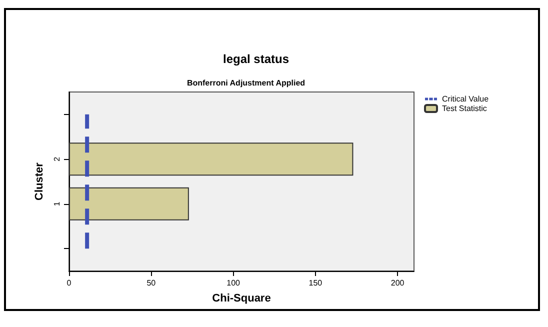 This screenshot has width=548, height=327. I want to click on x-tick-label: 100, so click(233, 283).